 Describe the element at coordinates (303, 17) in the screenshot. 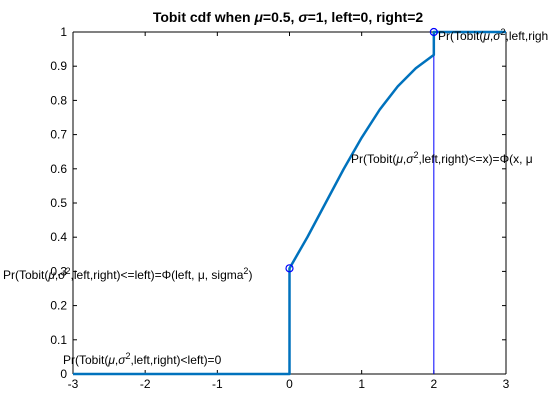

I see `title-sigma-symbol: σ` at that location.